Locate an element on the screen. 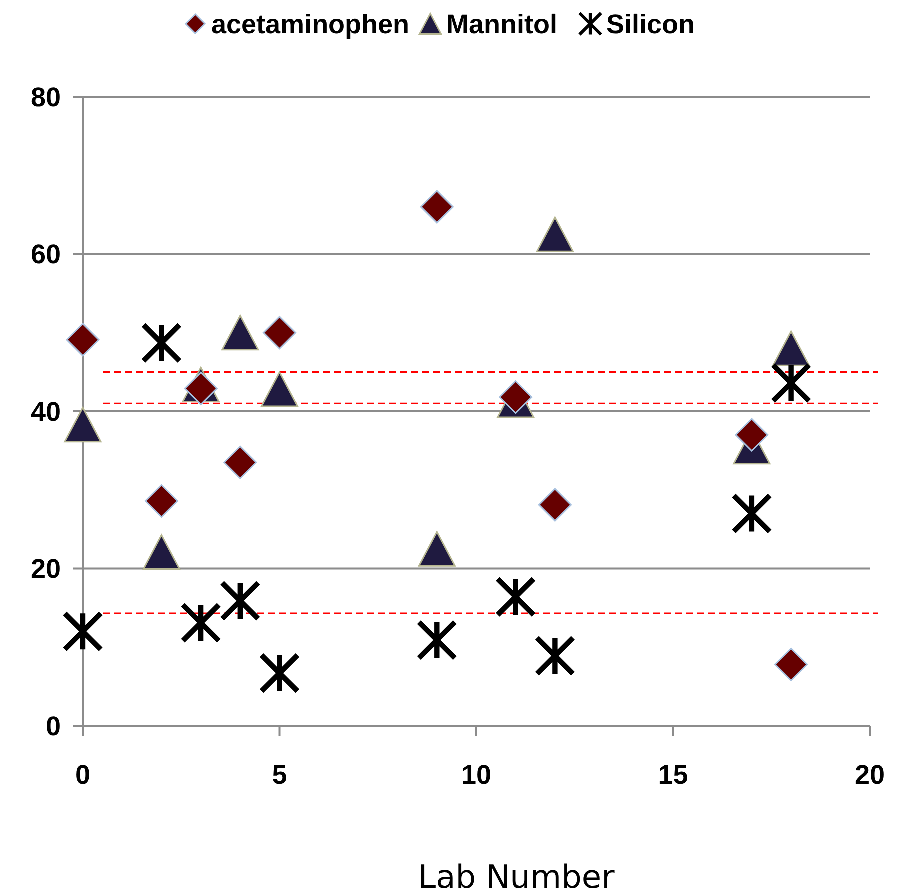  x-tick-label: 5 is located at coordinates (280, 775).